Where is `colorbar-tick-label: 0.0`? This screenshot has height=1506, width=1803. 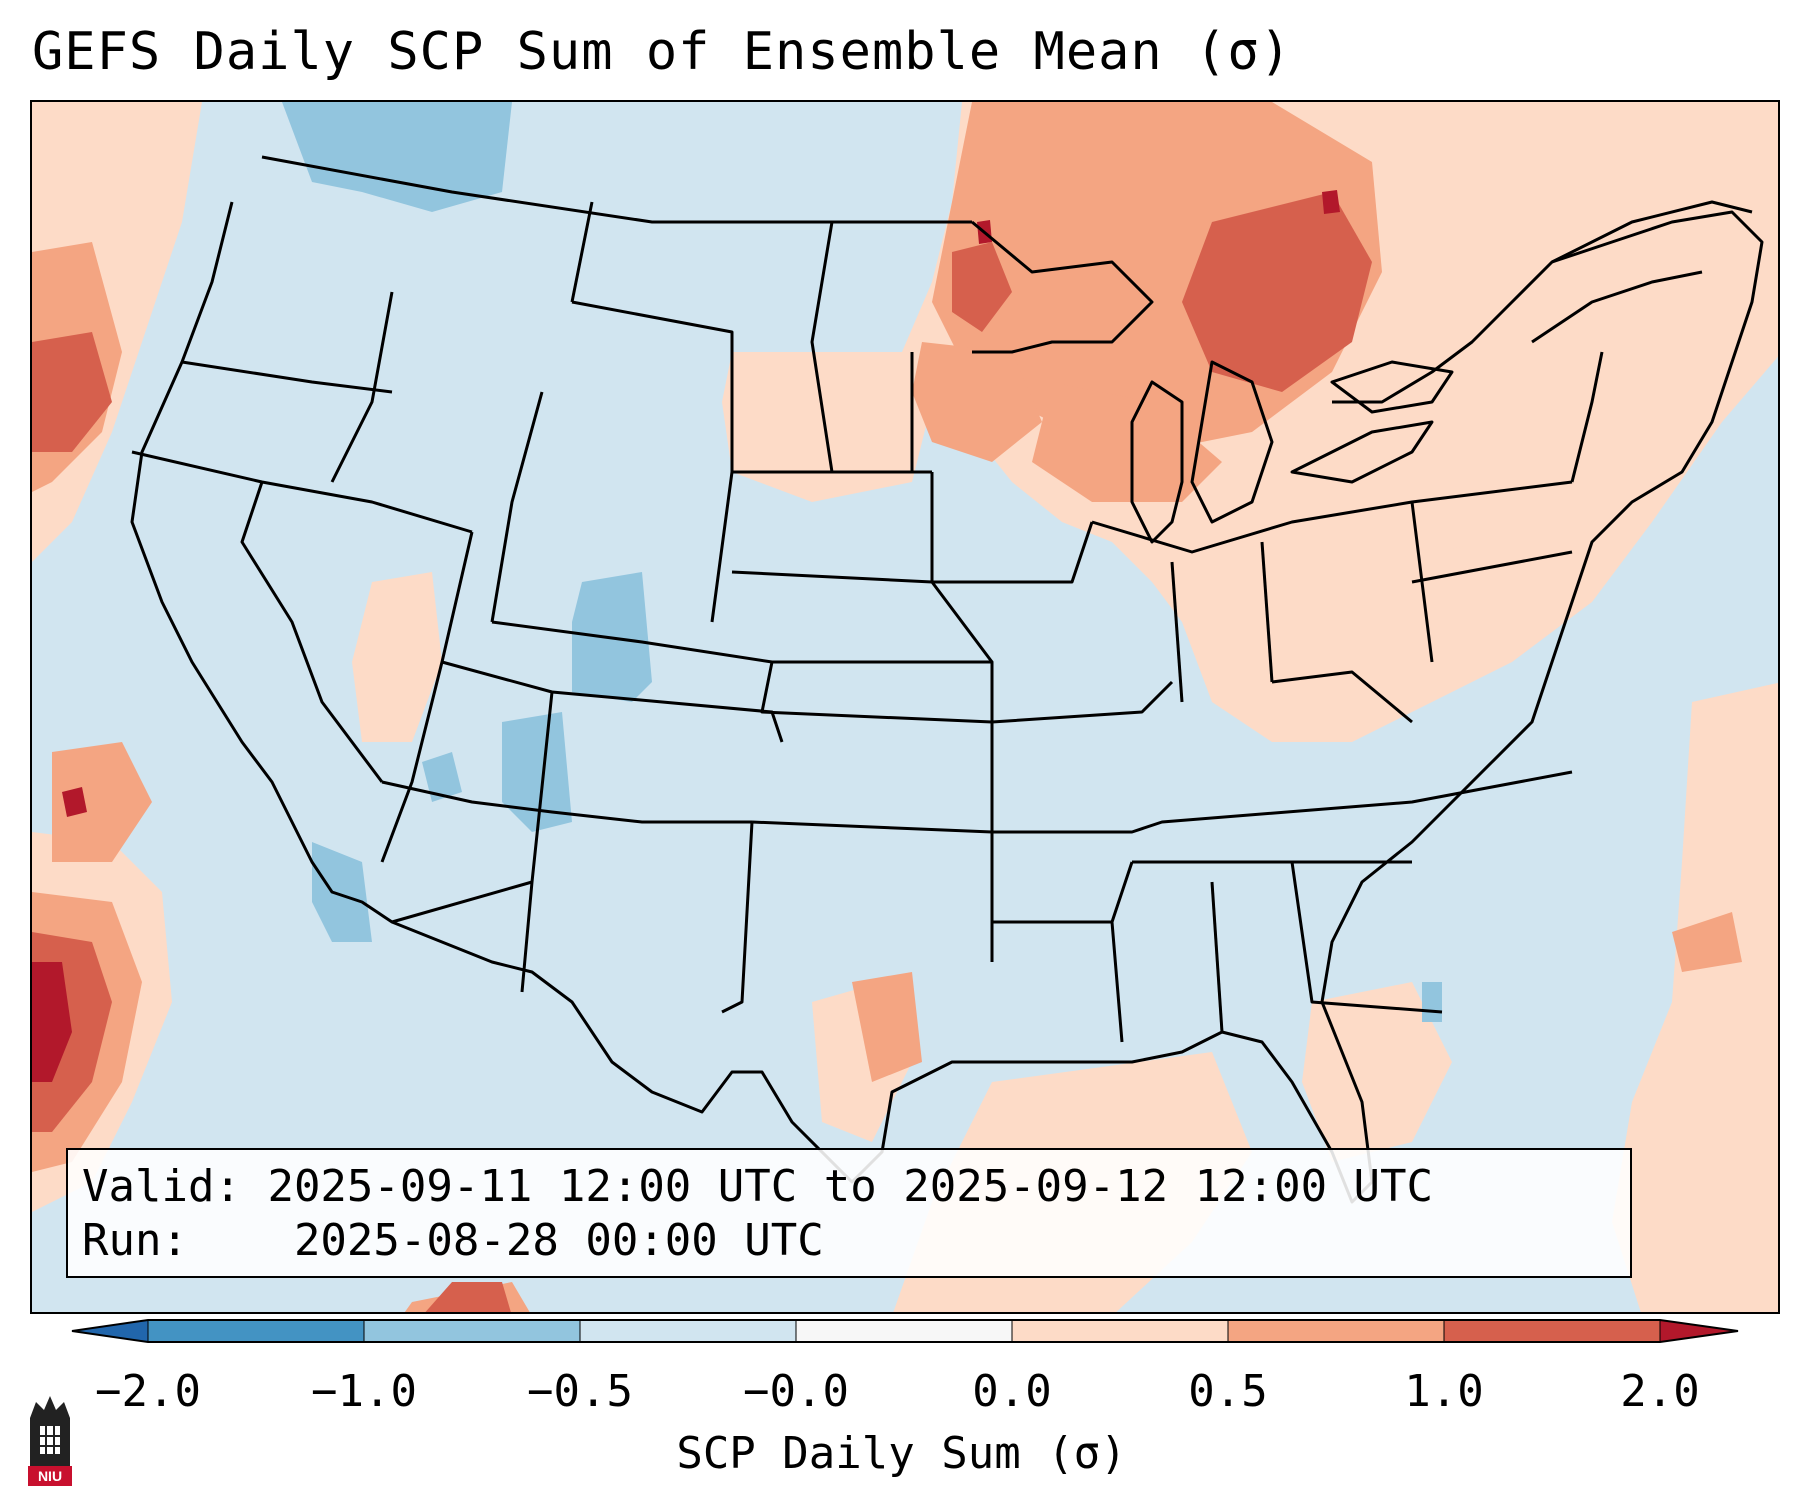
colorbar-tick-label: 0.0 is located at coordinates (1012, 1391).